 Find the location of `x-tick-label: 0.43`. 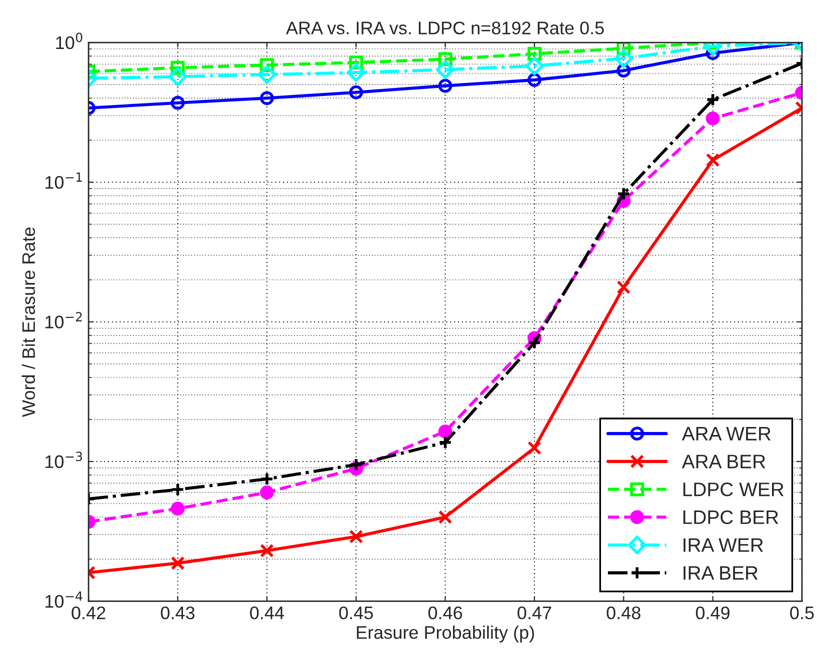

x-tick-label: 0.43 is located at coordinates (177, 613).